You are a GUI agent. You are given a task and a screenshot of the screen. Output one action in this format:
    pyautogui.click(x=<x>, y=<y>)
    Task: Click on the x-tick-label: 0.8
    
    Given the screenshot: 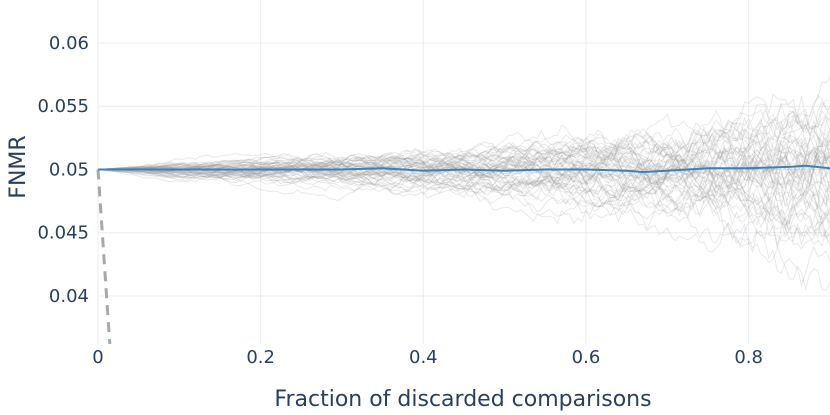 What is the action you would take?
    pyautogui.click(x=748, y=357)
    